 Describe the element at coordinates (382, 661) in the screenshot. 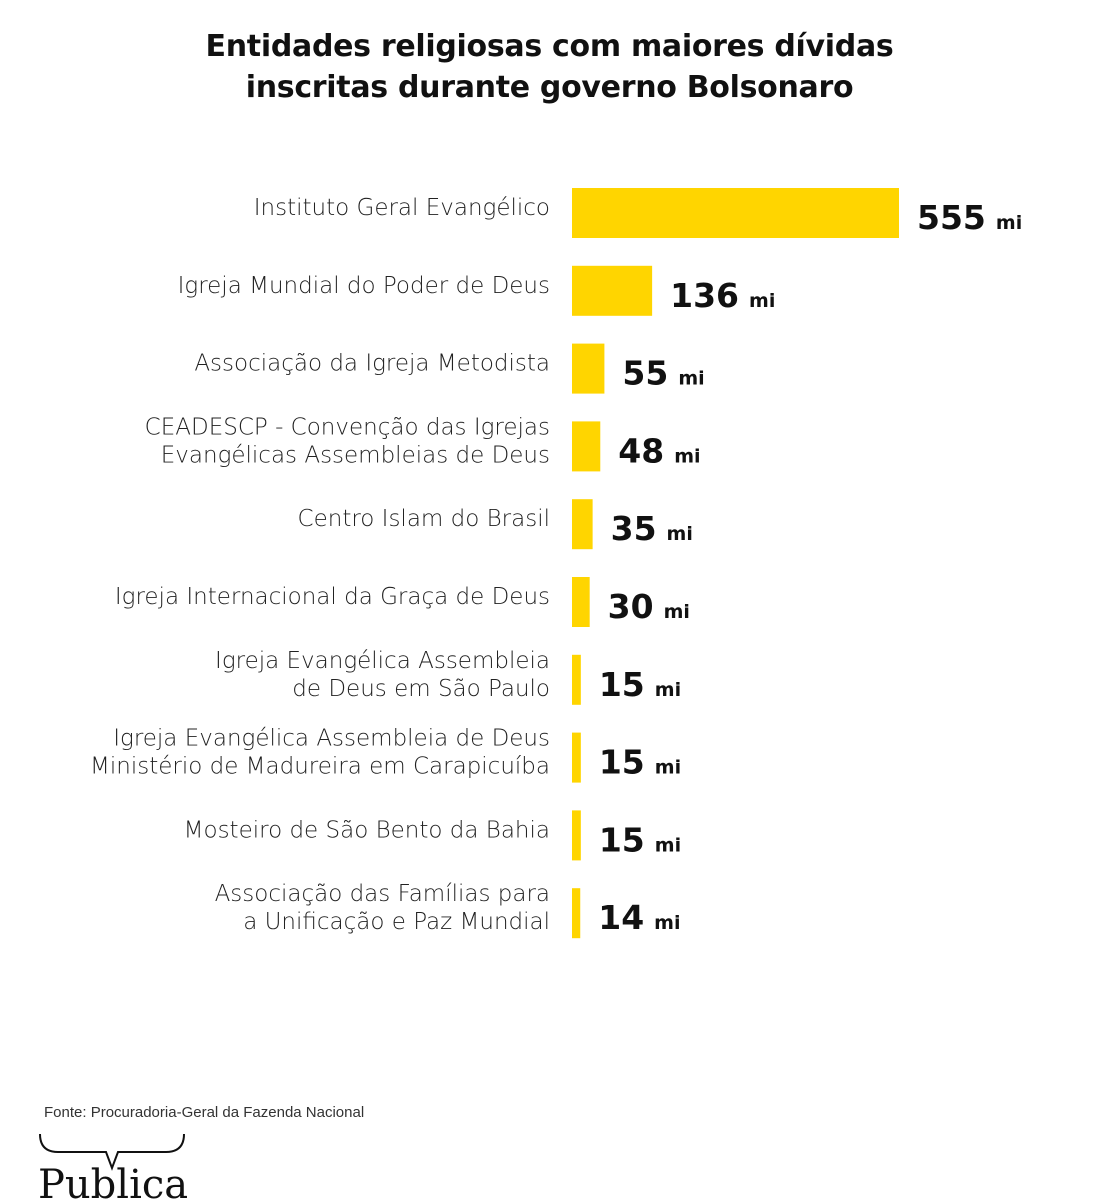

I see `category-label: Igreja Evangélica Assembleia` at that location.